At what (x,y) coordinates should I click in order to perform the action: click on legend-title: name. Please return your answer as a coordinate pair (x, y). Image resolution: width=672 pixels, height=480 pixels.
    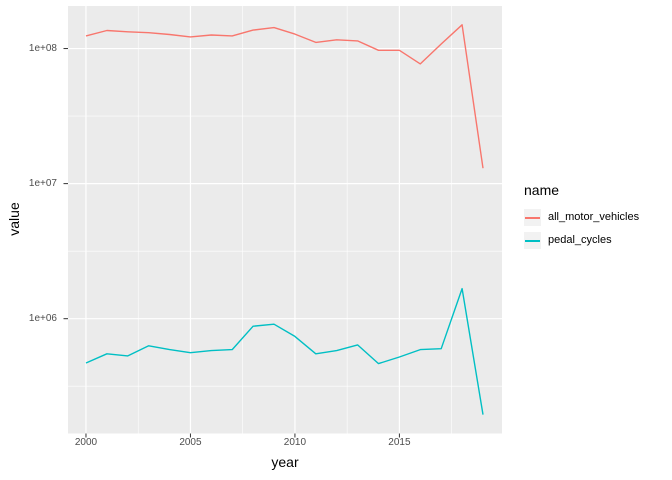
    Looking at the image, I should click on (542, 190).